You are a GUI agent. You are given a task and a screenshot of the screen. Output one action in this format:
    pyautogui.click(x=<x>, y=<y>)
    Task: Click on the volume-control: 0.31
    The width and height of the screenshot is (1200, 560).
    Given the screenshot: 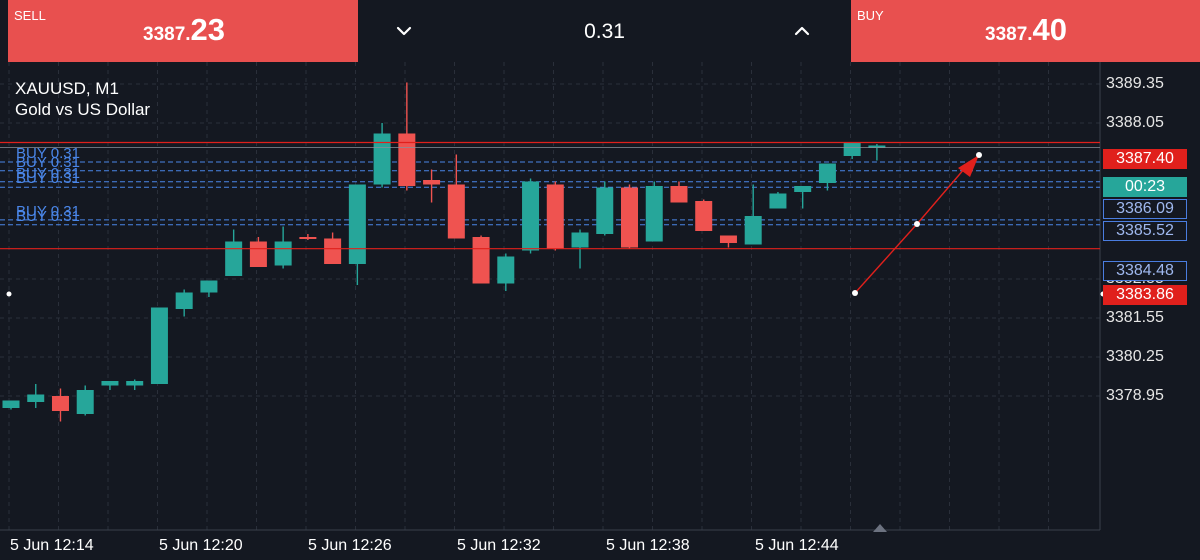 What is the action you would take?
    pyautogui.click(x=604, y=31)
    